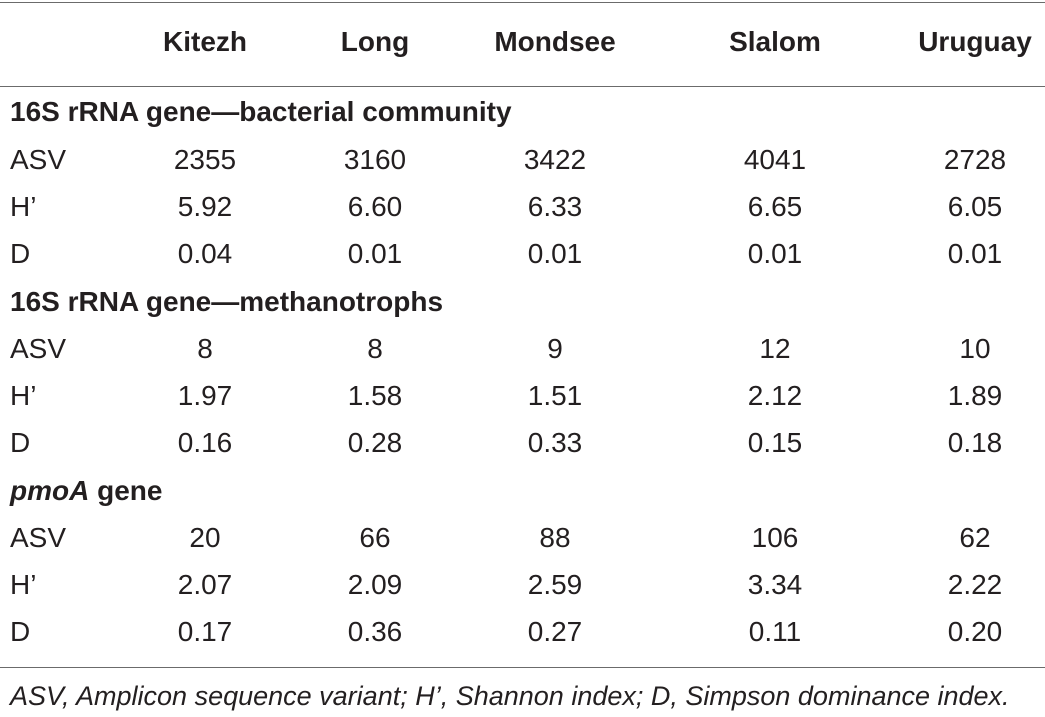  Describe the element at coordinates (555, 584) in the screenshot. I see `table-cell: 2.59` at that location.